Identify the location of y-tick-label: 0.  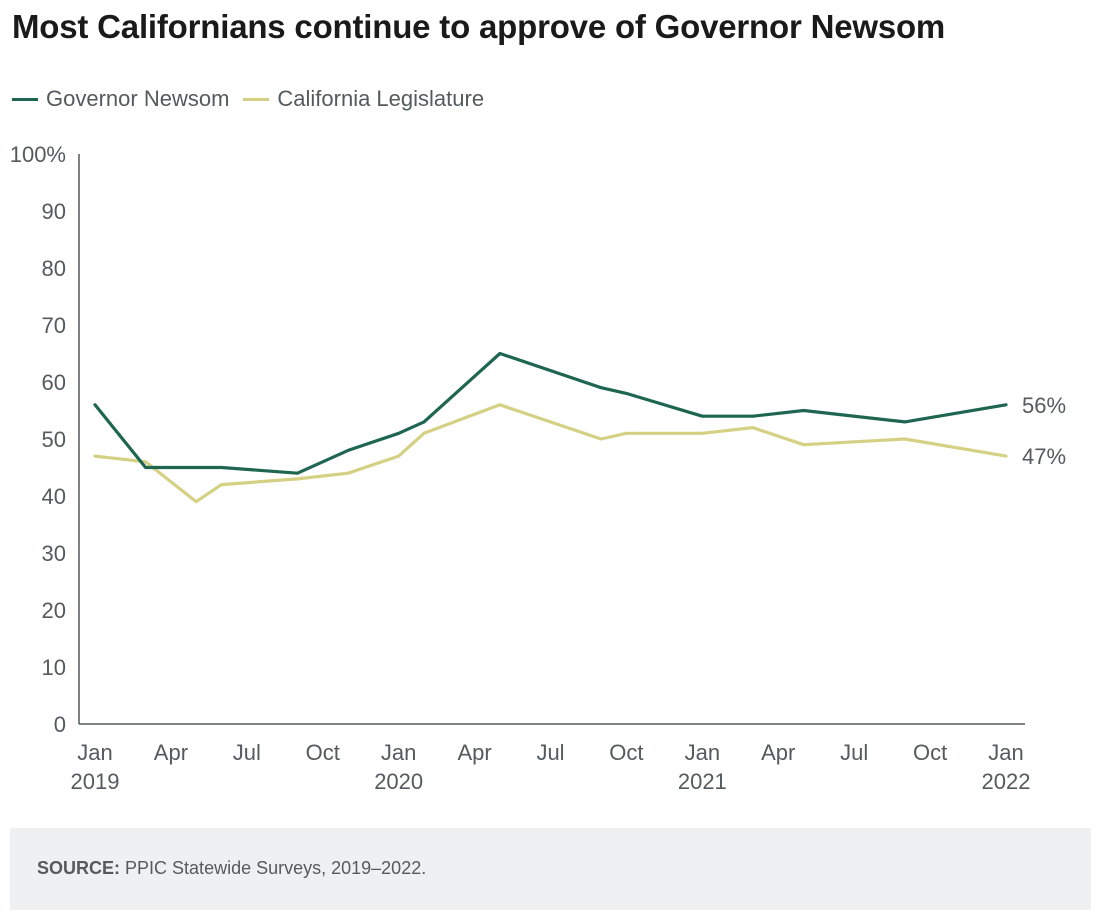
(60, 724).